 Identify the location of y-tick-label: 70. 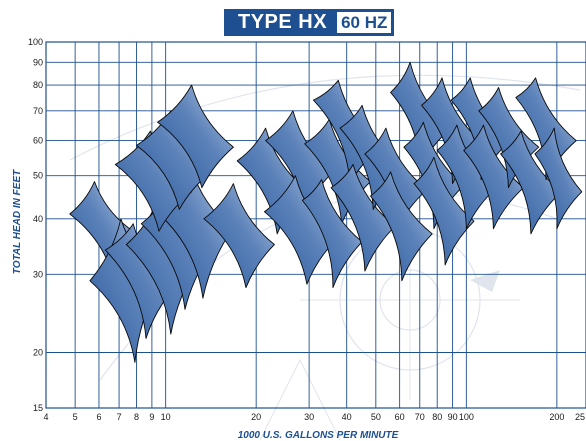
(38, 111).